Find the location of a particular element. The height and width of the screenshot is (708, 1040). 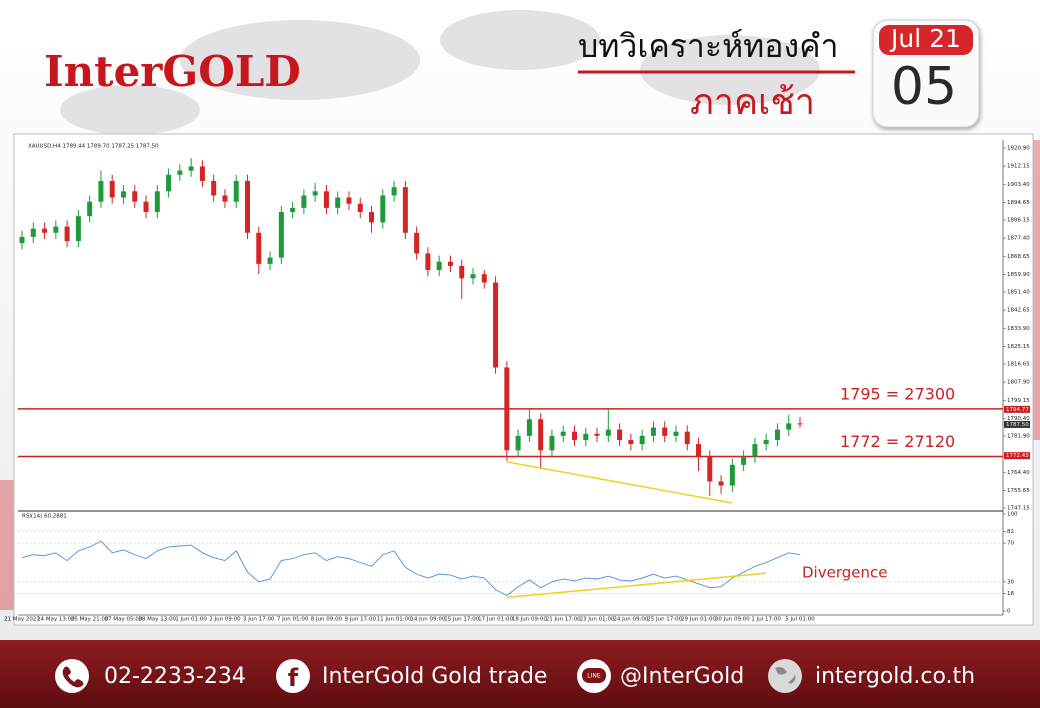

footer-facebook: InterGold Gold trade is located at coordinates (434, 676).